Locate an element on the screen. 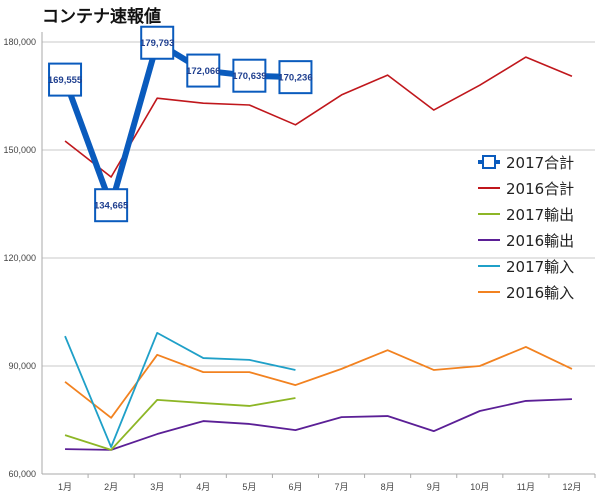 This screenshot has height=494, width=600. legend-label: 2016合計 is located at coordinates (540, 189).